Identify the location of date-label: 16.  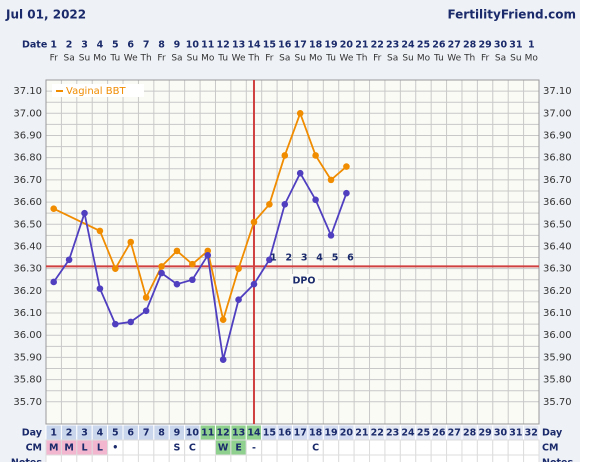
(285, 45).